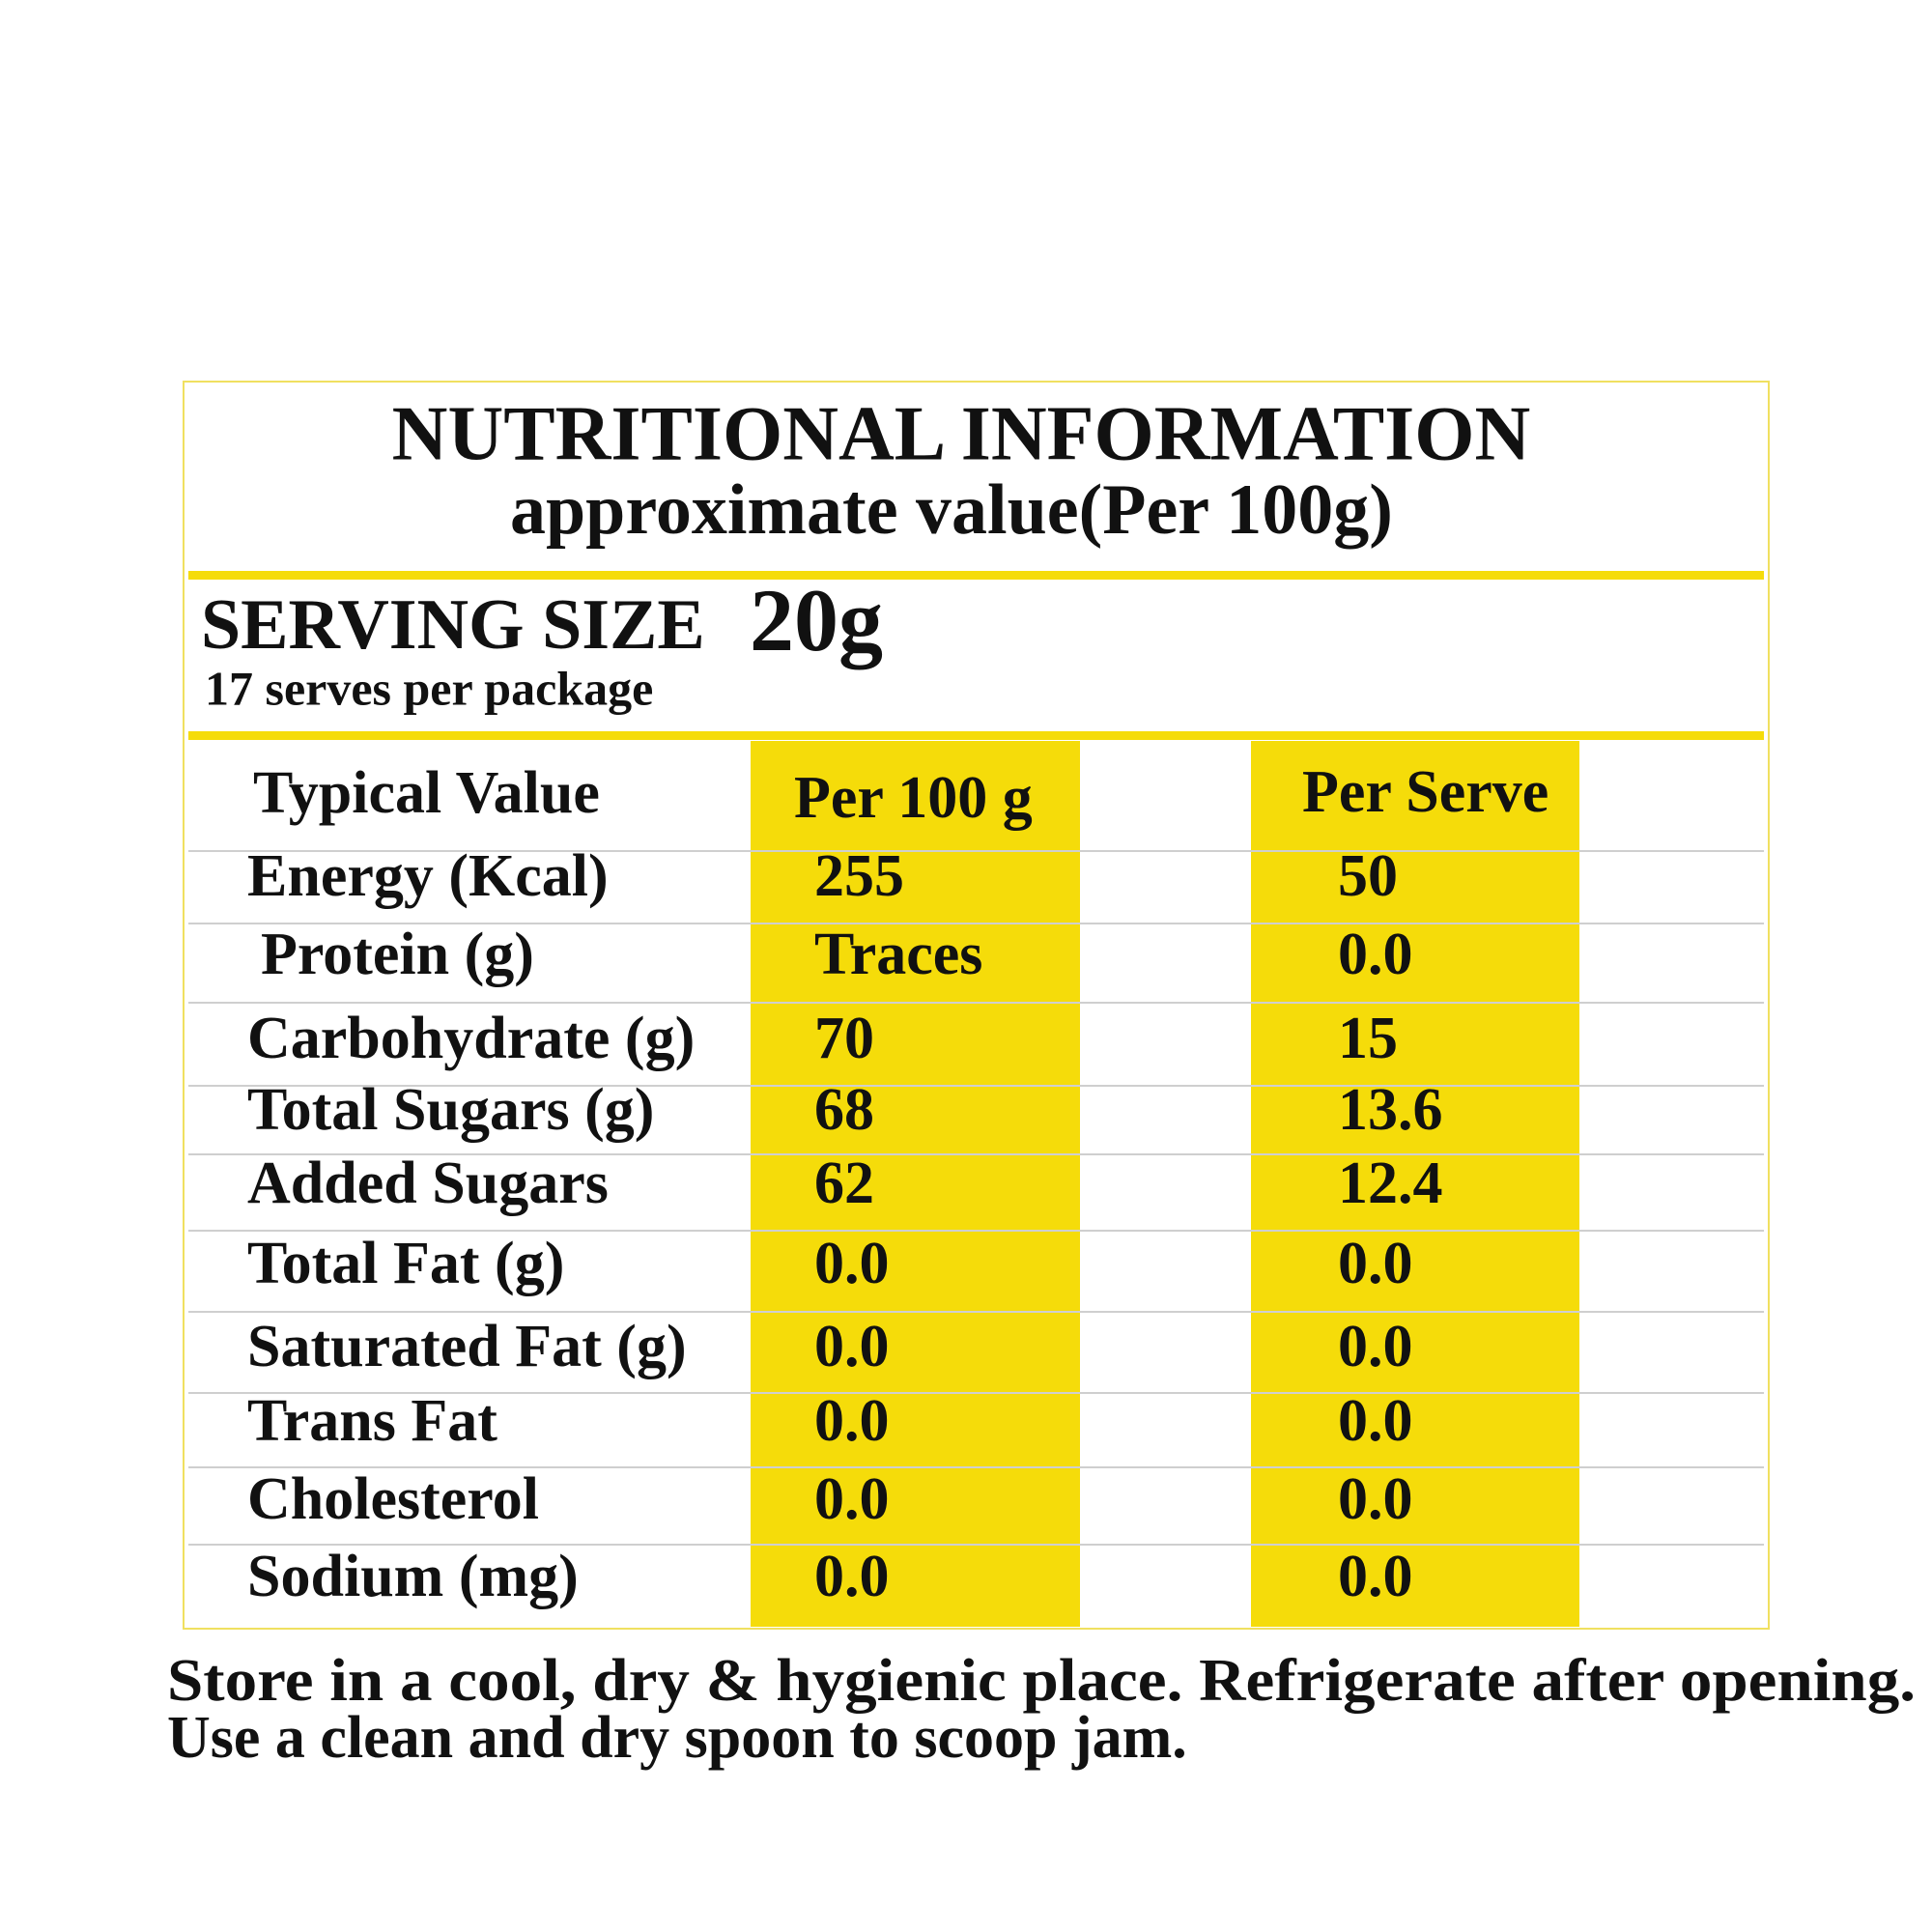  I want to click on nutrient-value: 13.6, so click(1390, 1110).